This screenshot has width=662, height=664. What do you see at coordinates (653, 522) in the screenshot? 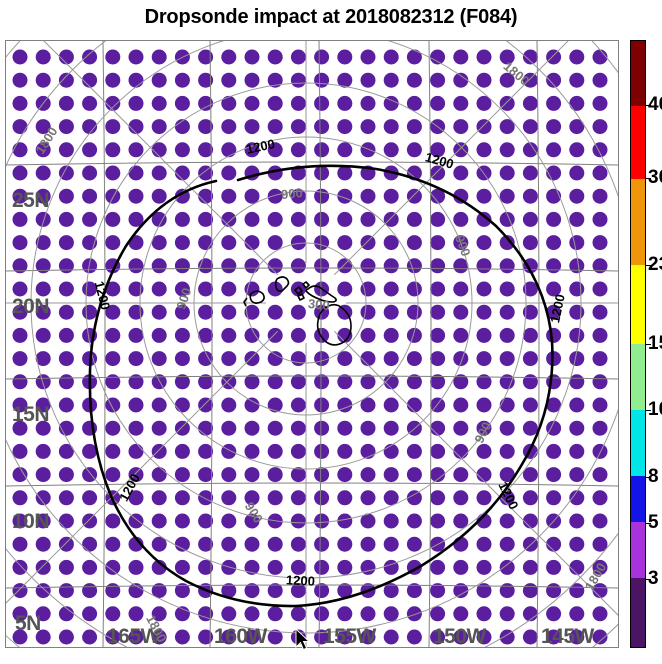
I see `colorbar-tick-5: 5` at bounding box center [653, 522].